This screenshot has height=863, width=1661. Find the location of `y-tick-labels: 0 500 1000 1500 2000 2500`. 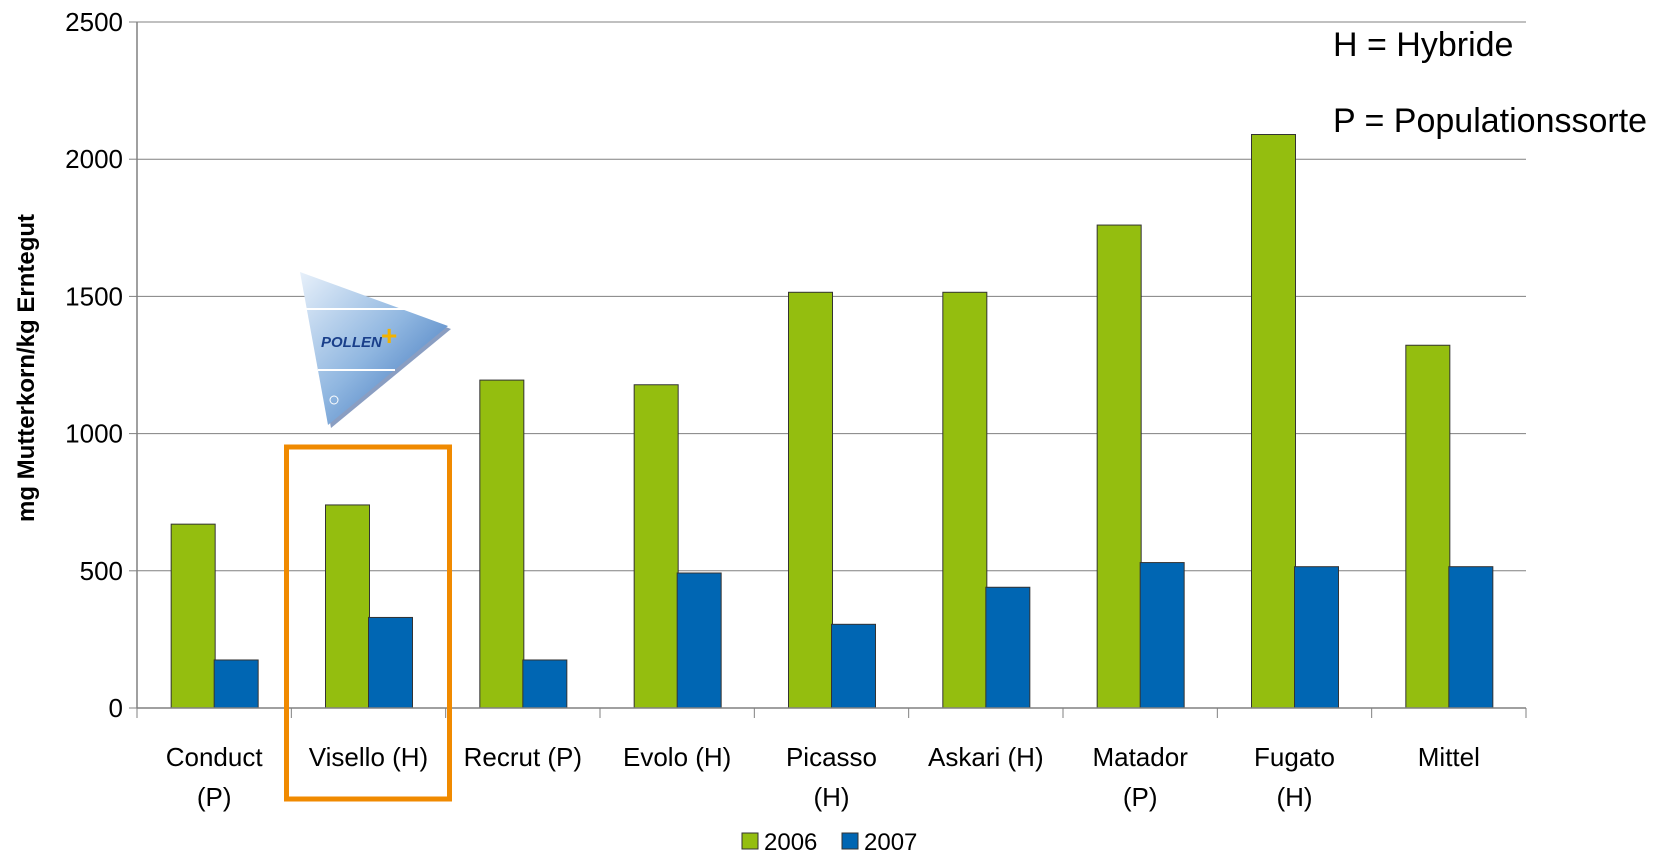

y-tick-labels: 0 500 1000 1500 2000 2500 is located at coordinates (94, 365).